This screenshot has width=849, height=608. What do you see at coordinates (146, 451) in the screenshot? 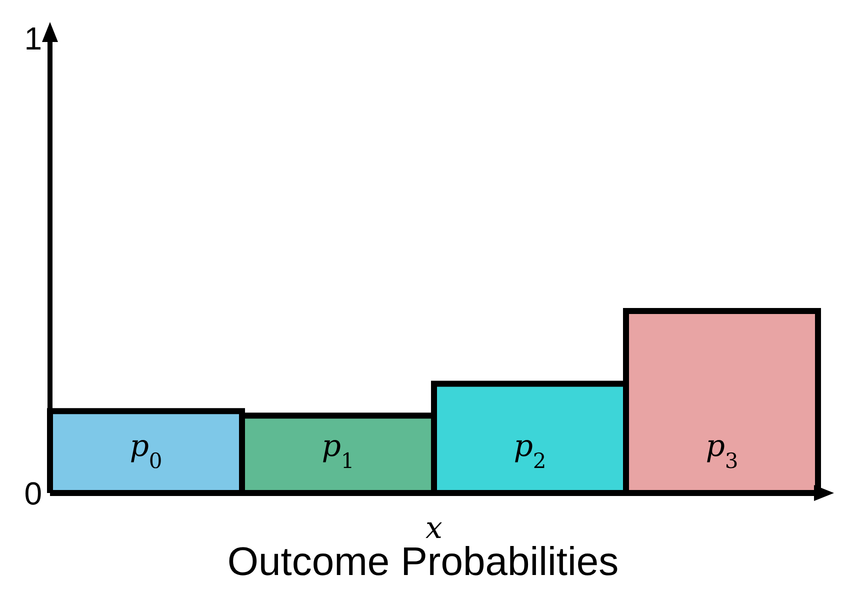
I see `x-tick-label: p$_{0}$` at bounding box center [146, 451].